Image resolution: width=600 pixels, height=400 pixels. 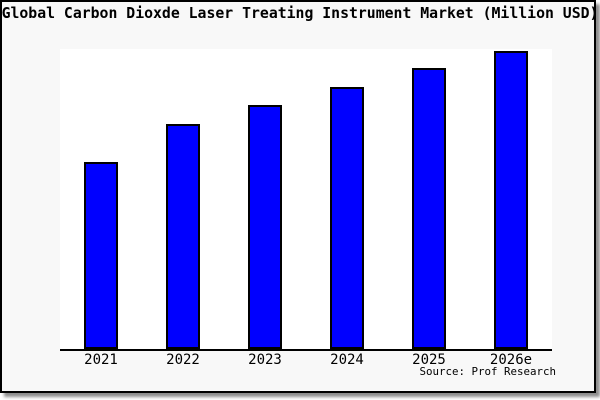 I want to click on x-tick-label-2024: 2024, so click(x=347, y=360).